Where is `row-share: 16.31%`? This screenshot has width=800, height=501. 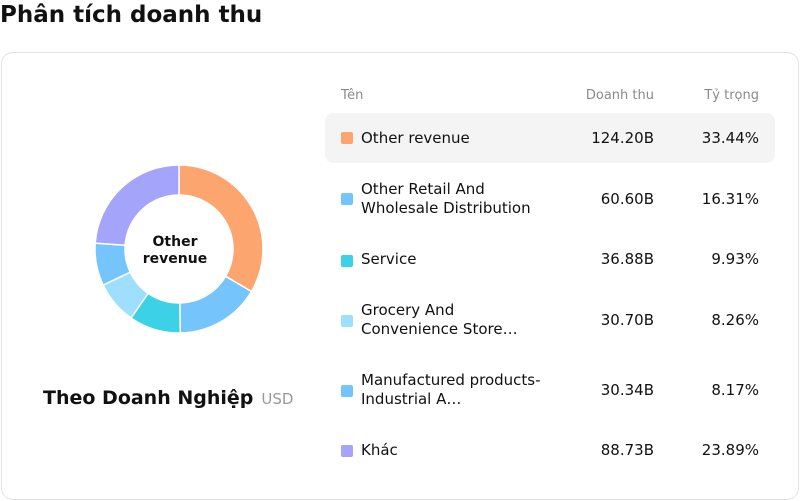 row-share: 16.31% is located at coordinates (730, 199).